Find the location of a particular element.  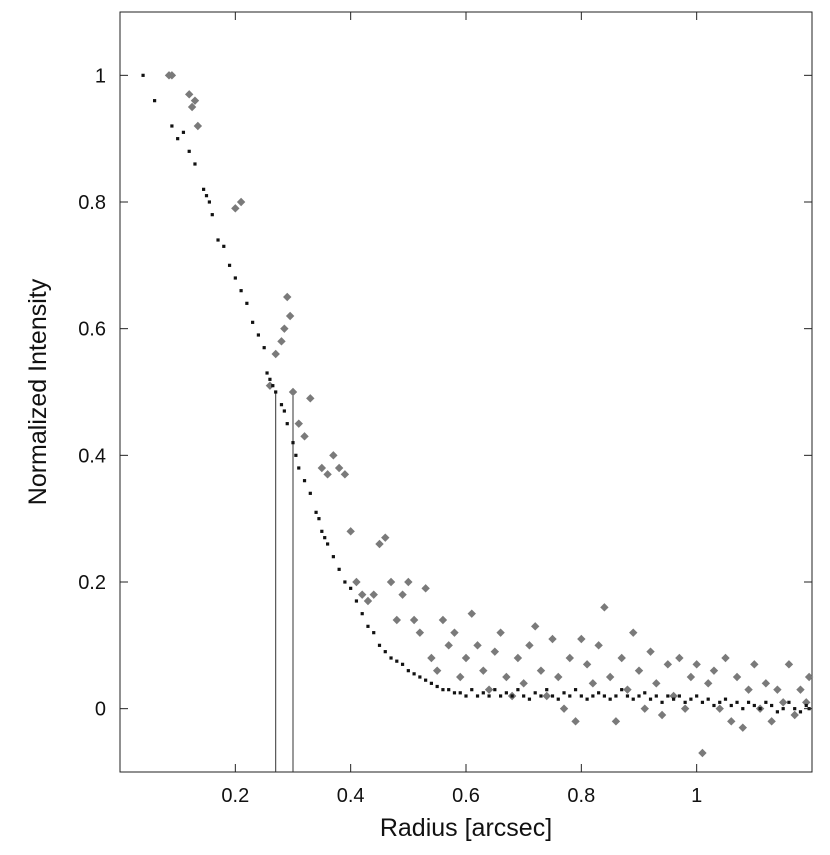

y-tick-label: 0.2 is located at coordinates (92, 583).